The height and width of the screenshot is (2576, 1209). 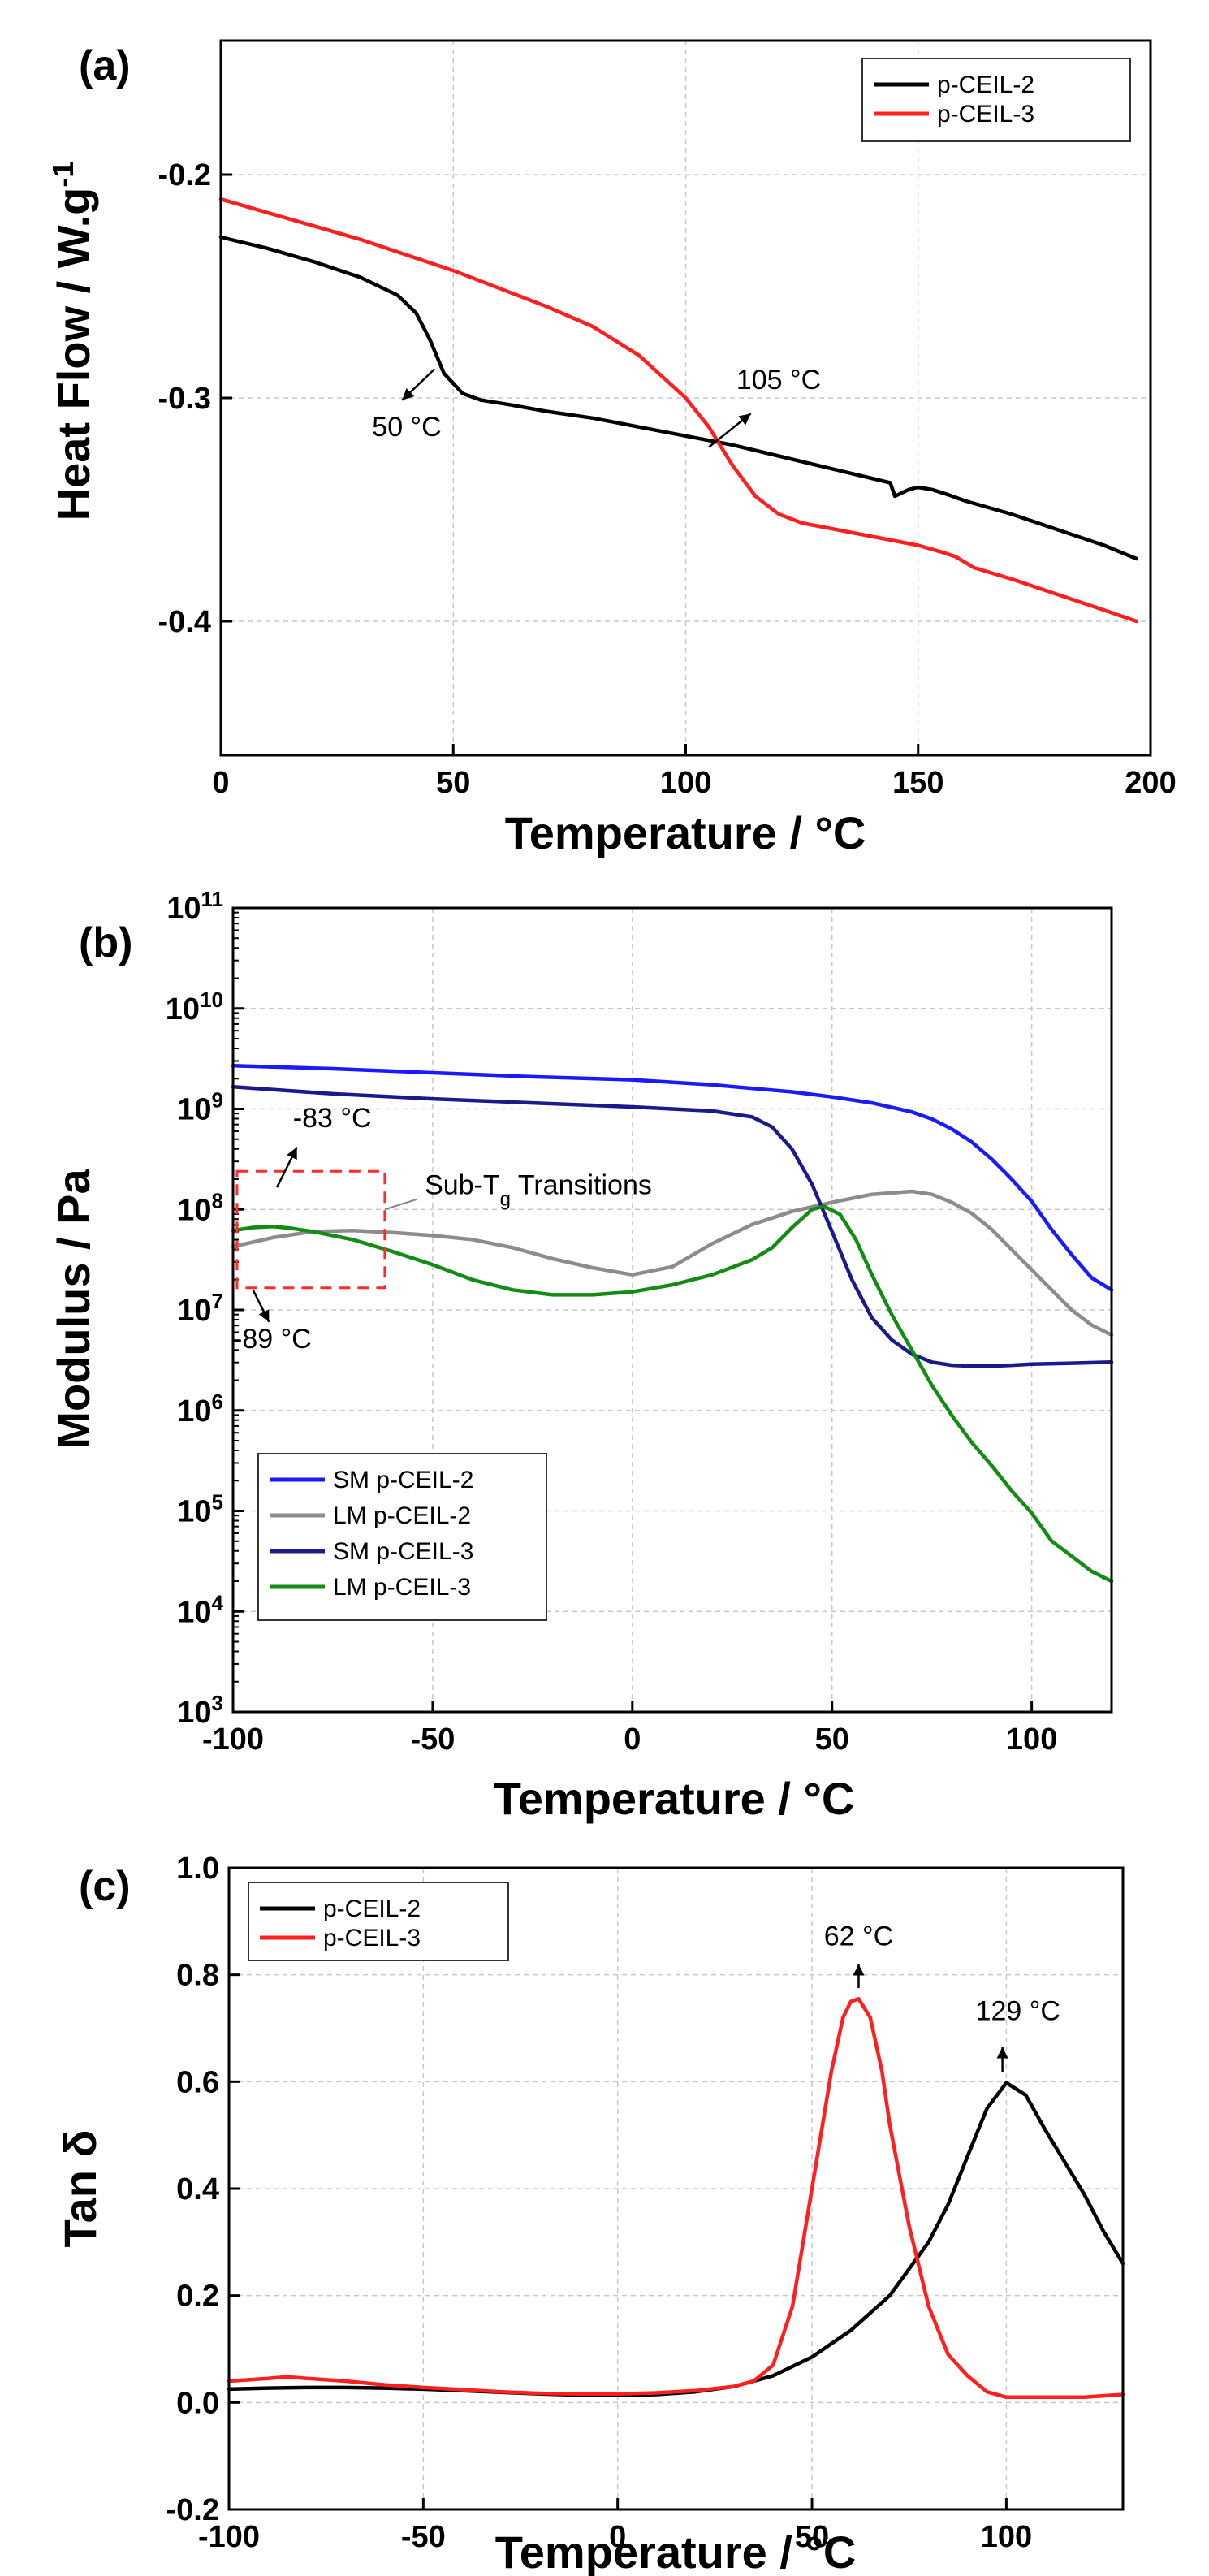 I want to click on panel-c-annotations: 62 °C 129 °C, so click(x=942, y=1997).